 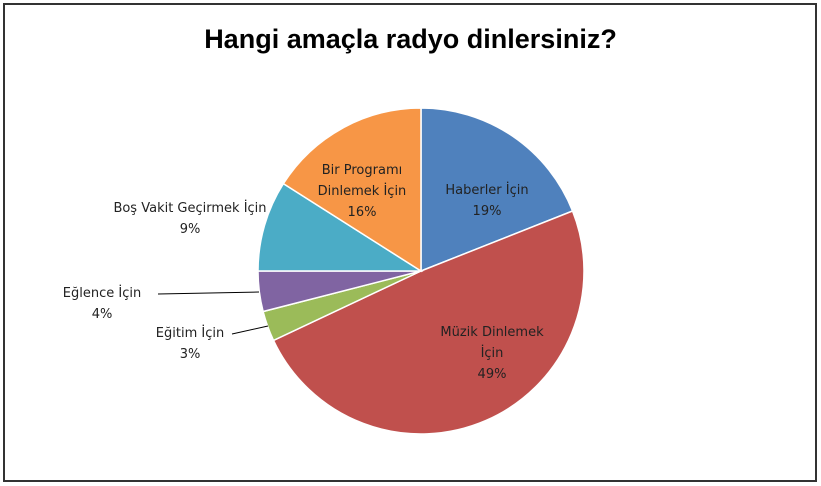 What do you see at coordinates (492, 374) in the screenshot?
I see `label-value: 49%` at bounding box center [492, 374].